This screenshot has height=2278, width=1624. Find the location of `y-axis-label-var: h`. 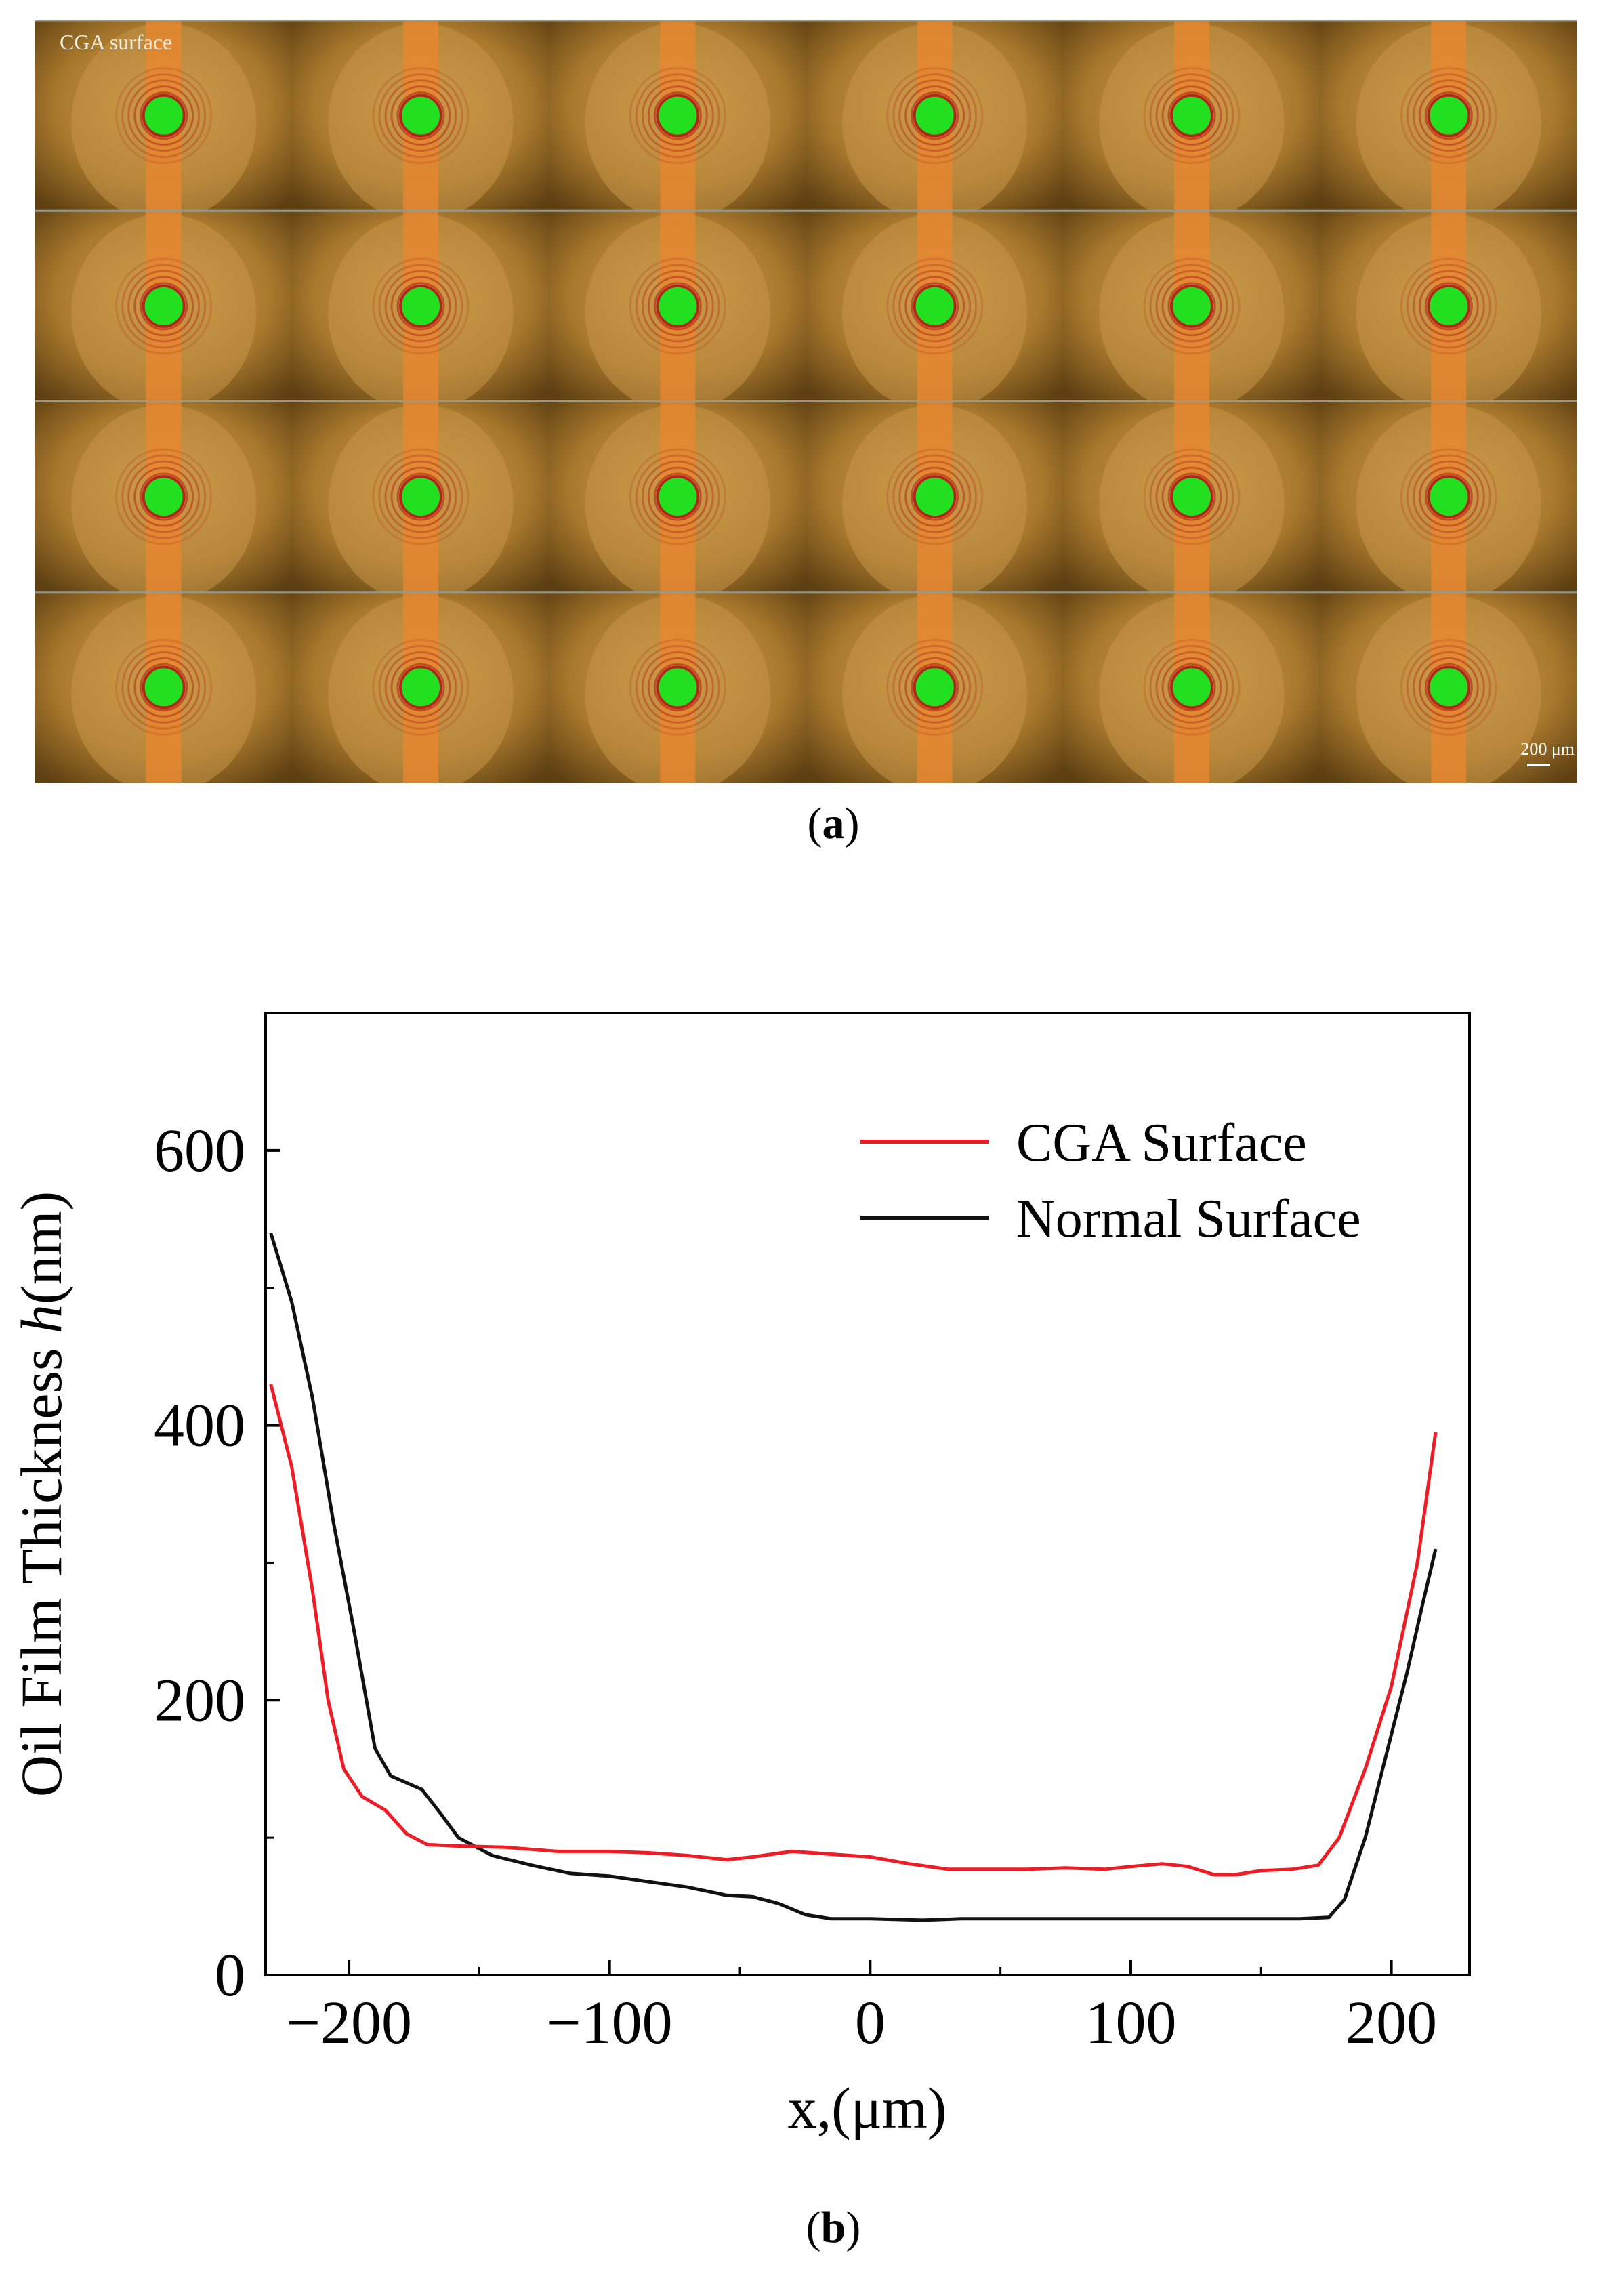

y-axis-label-var: h is located at coordinates (41, 1318).